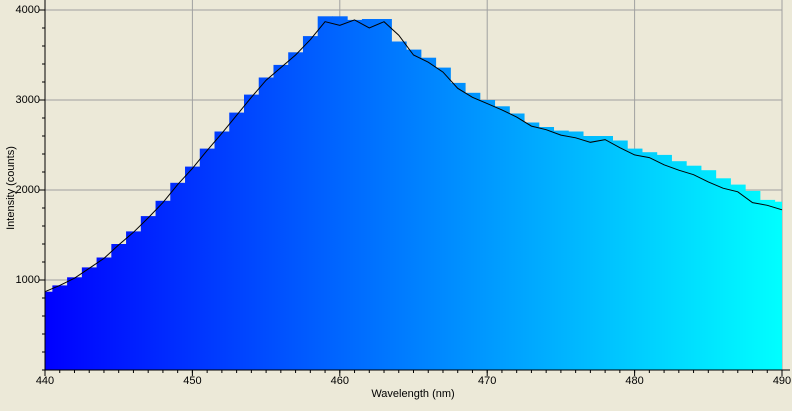  What do you see at coordinates (28, 100) in the screenshot?
I see `y-tick-label: 3000` at bounding box center [28, 100].